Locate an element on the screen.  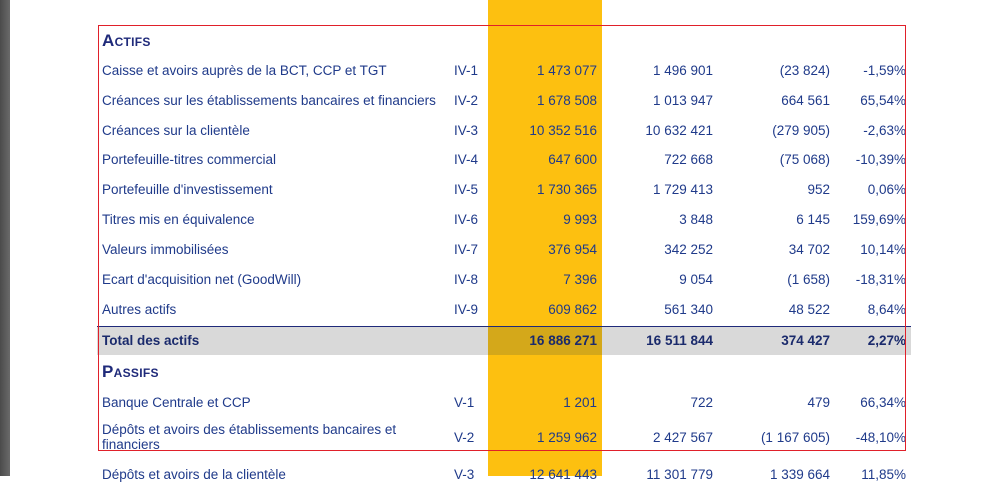
row-variation-pct: 0,06% is located at coordinates (886, 189).